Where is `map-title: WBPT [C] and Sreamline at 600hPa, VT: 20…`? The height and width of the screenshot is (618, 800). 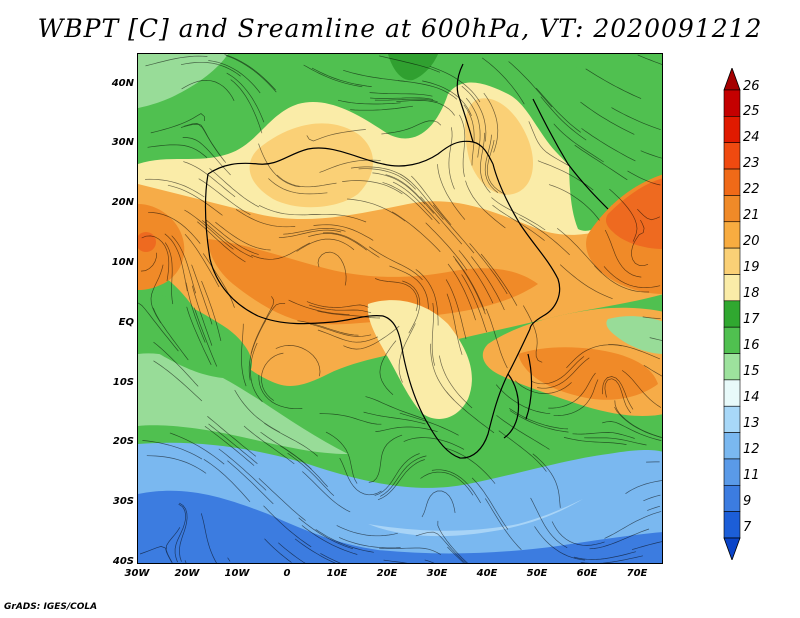
map-title: WBPT [C] and Sreamline at 600hPa, VT: 20… is located at coordinates (400, 28).